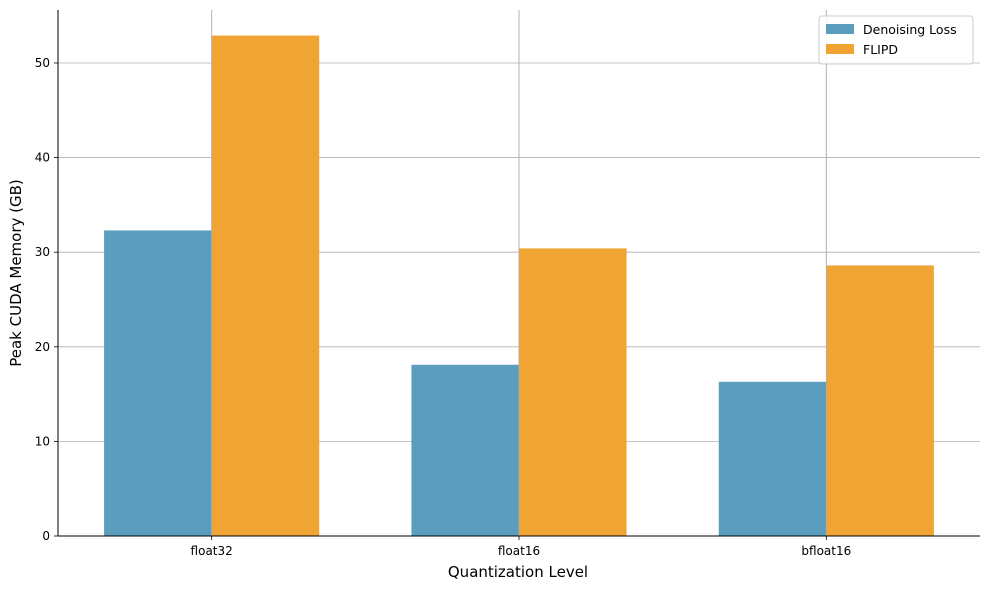 The image size is (989, 590). What do you see at coordinates (46, 536) in the screenshot?
I see `y-tick-label: 0` at bounding box center [46, 536].